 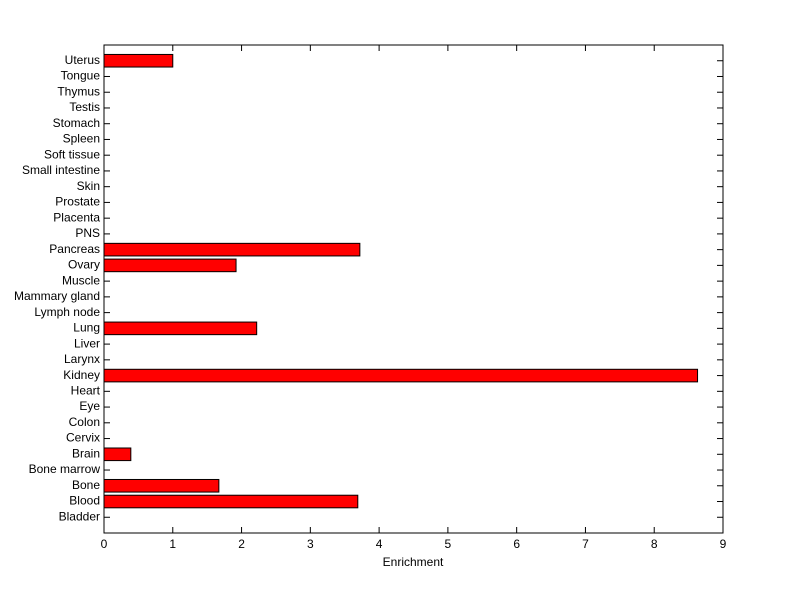 What do you see at coordinates (723, 544) in the screenshot?
I see `x-tick-label: 9` at bounding box center [723, 544].